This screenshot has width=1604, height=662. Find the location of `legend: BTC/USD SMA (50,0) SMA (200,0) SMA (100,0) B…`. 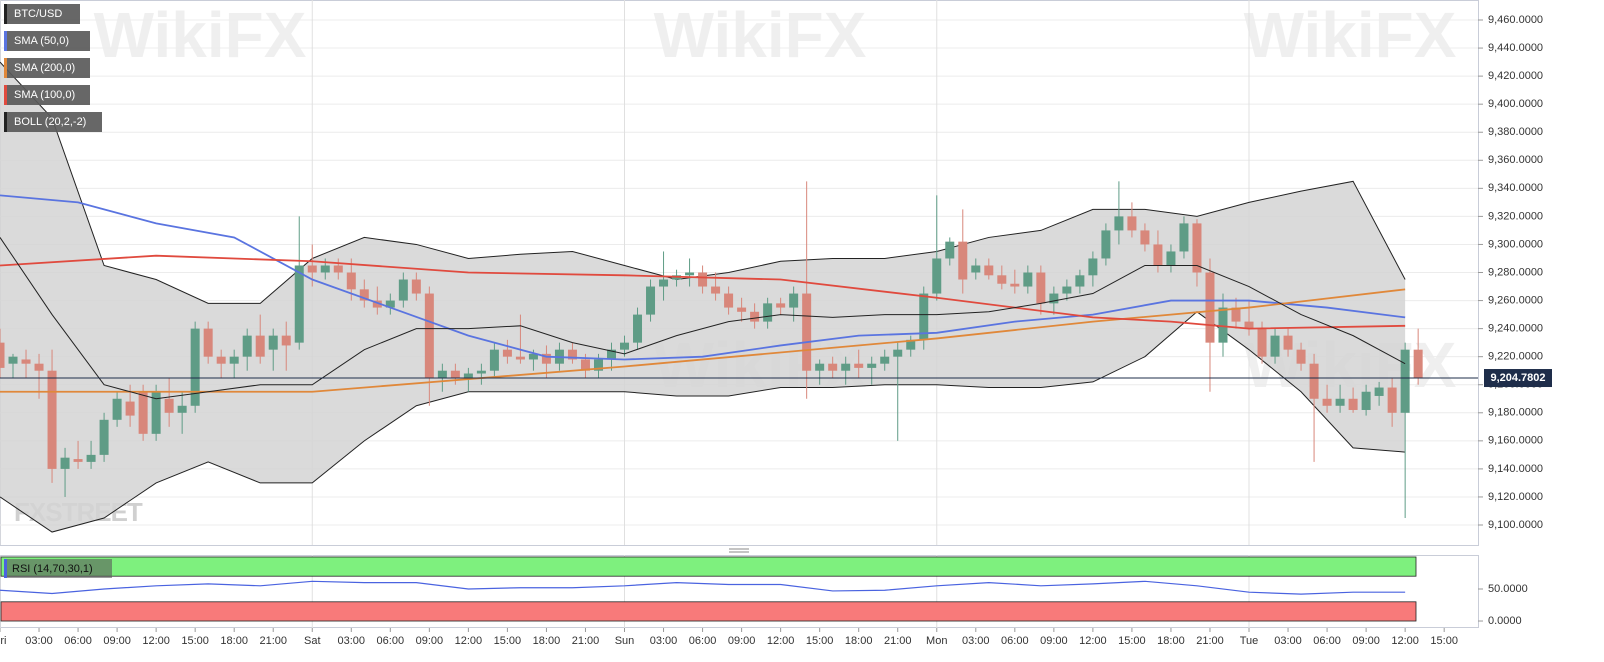

legend: BTC/USD SMA (50,0) SMA (200,0) SMA (100,0) B… is located at coordinates (58, 291).